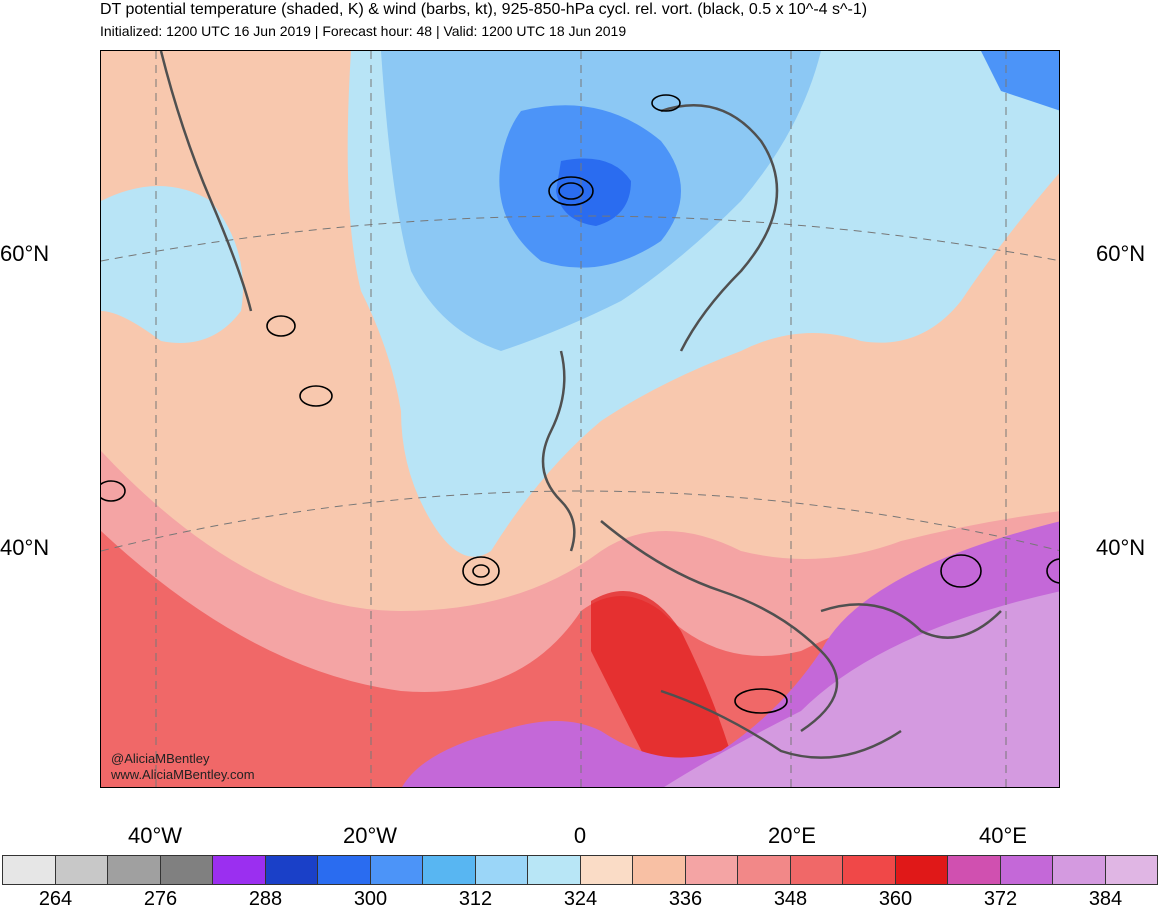 Image resolution: width=1160 pixels, height=912 pixels. I want to click on lat-label-40n-left: 40°N, so click(25, 547).